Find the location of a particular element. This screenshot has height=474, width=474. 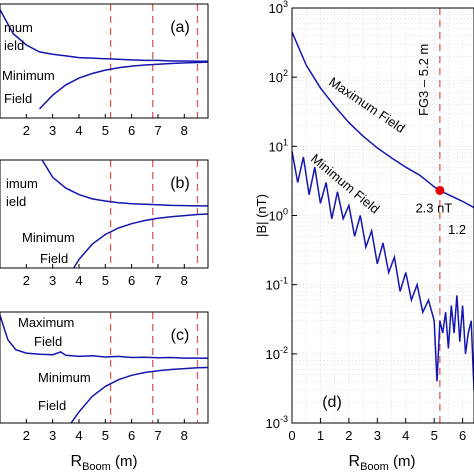

x-tick-label: 0 is located at coordinates (291, 435).